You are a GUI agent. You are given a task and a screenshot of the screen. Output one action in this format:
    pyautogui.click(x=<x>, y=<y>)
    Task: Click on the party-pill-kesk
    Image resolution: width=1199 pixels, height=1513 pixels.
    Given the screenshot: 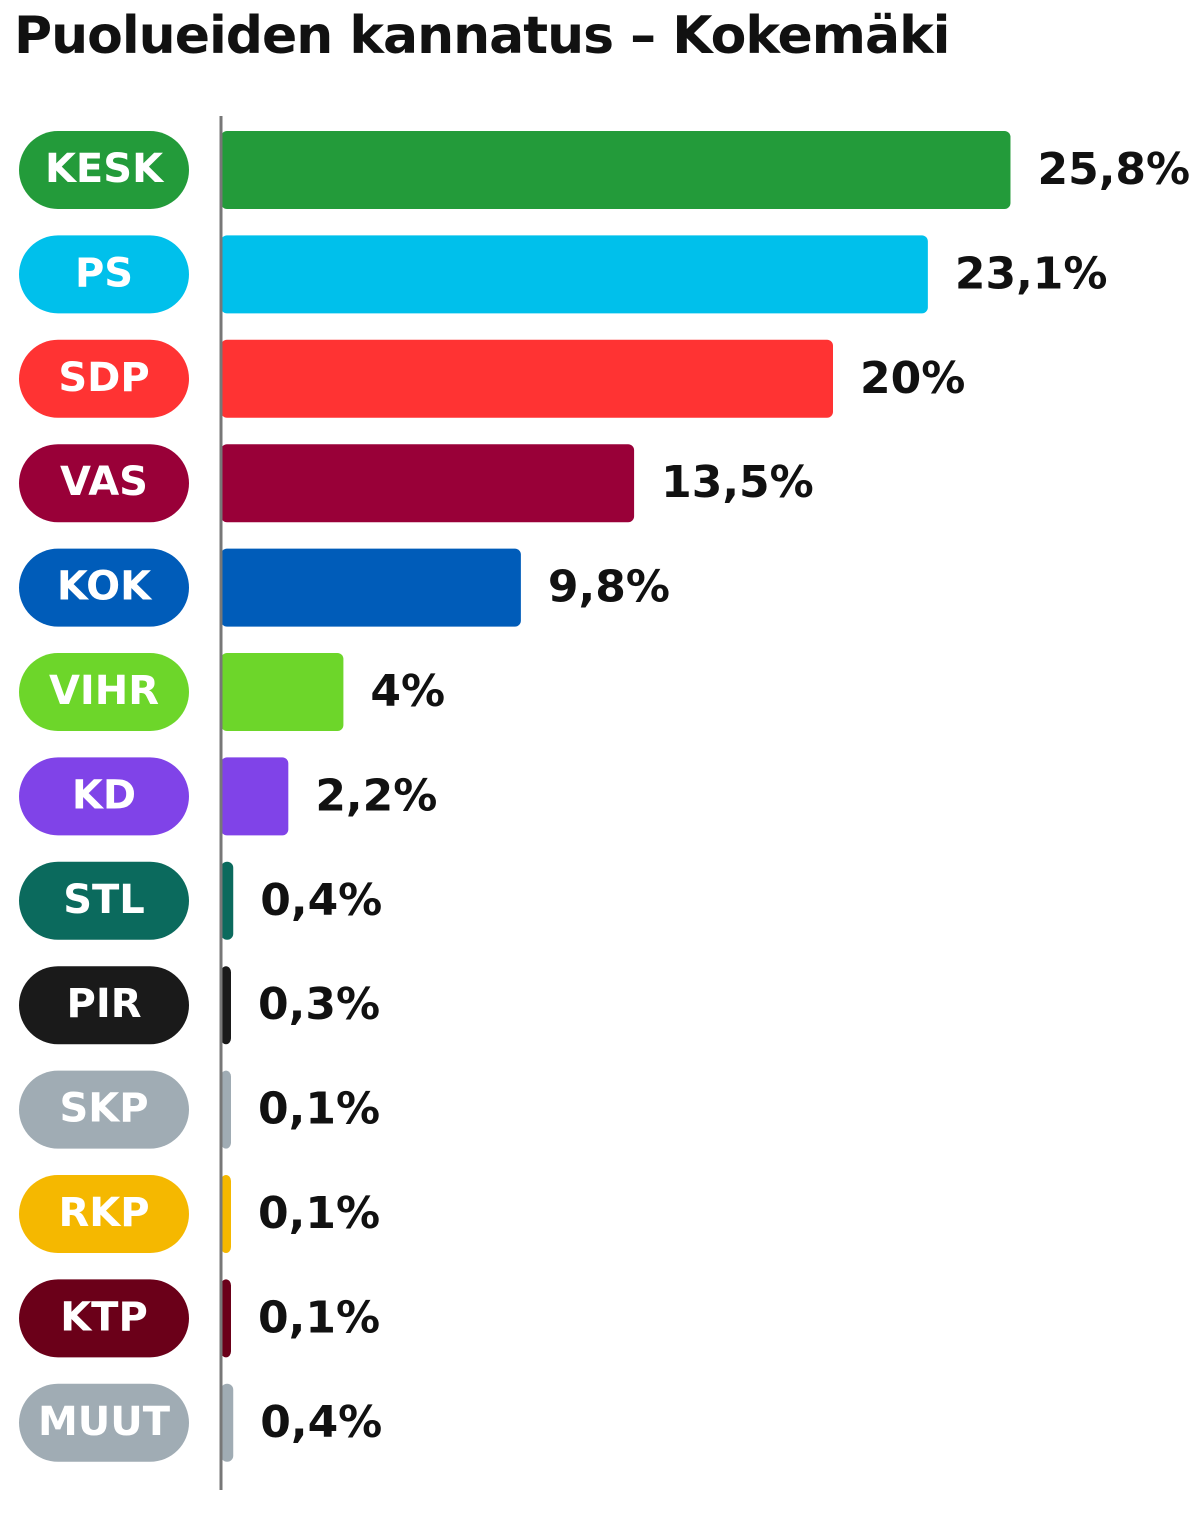 What is the action you would take?
    pyautogui.click(x=104, y=170)
    